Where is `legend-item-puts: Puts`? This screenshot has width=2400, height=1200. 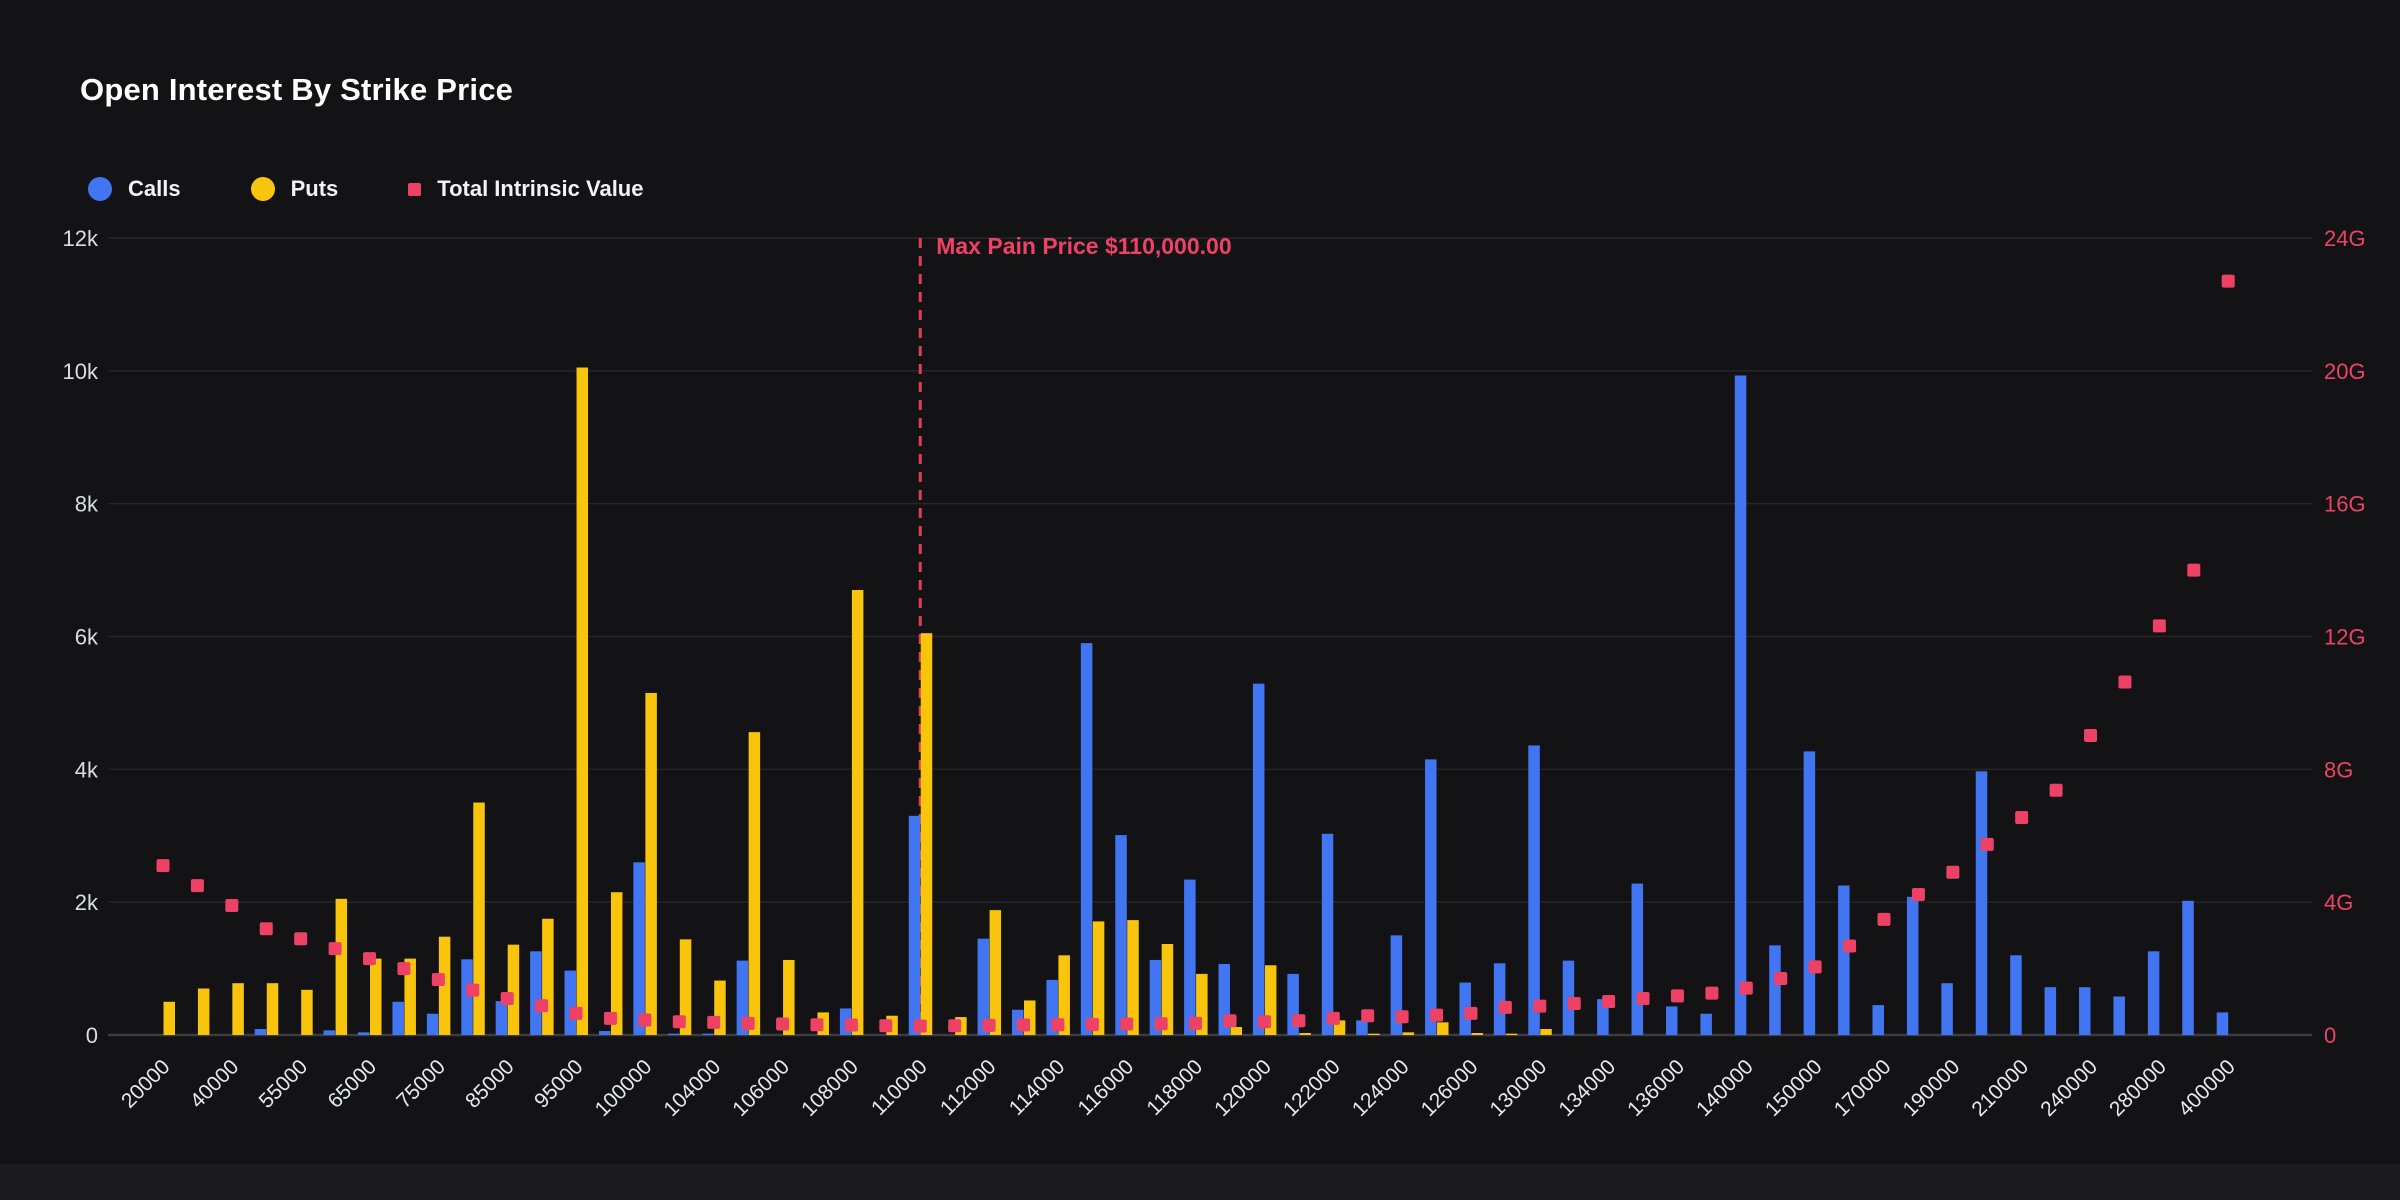 legend-item-puts: Puts is located at coordinates (294, 189).